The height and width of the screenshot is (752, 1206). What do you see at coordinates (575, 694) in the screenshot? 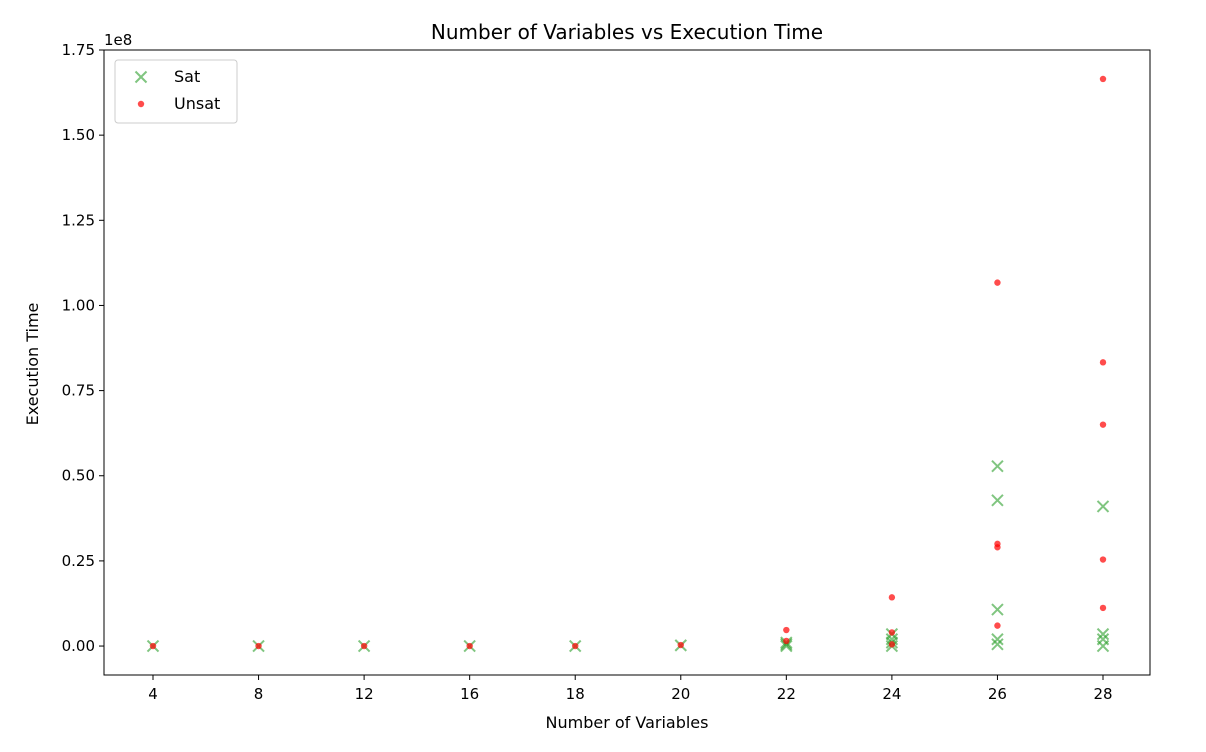
I see `x-tick-label: 18` at bounding box center [575, 694].